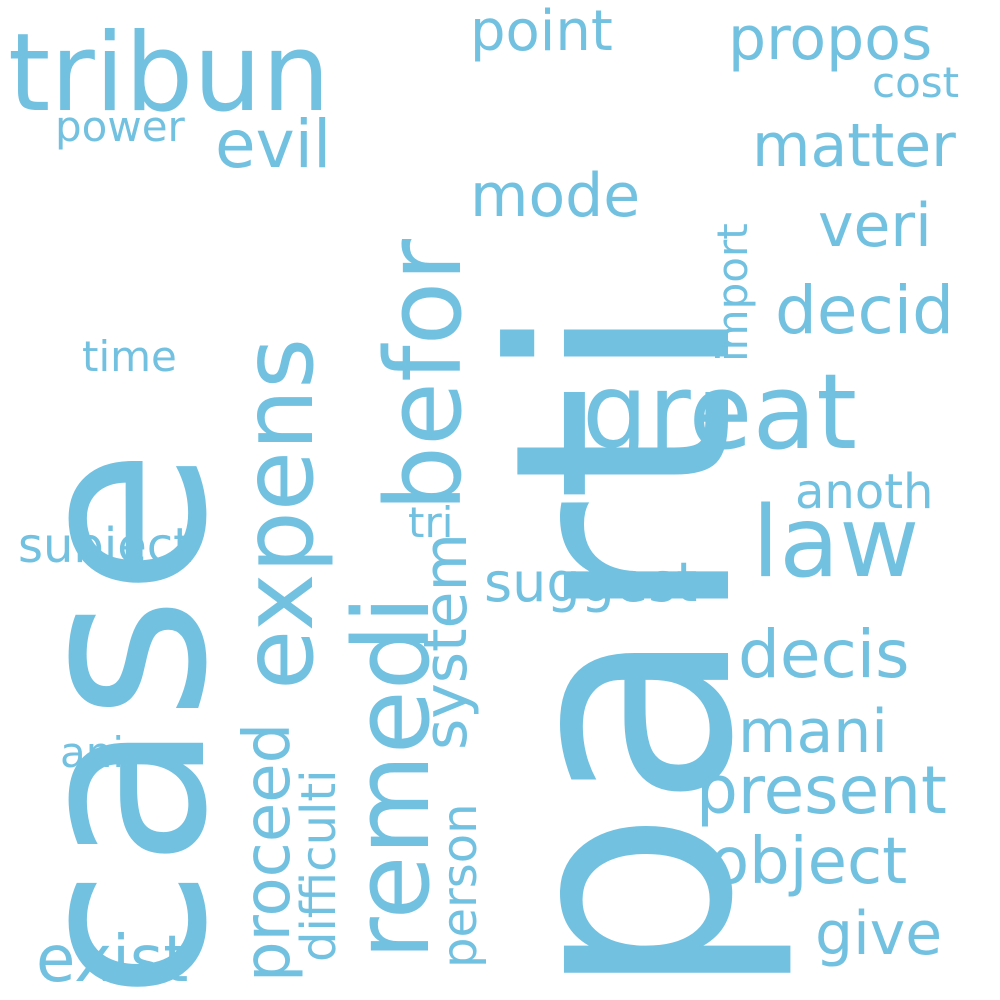  I want to click on word-suggest: suggest, so click(591, 582).